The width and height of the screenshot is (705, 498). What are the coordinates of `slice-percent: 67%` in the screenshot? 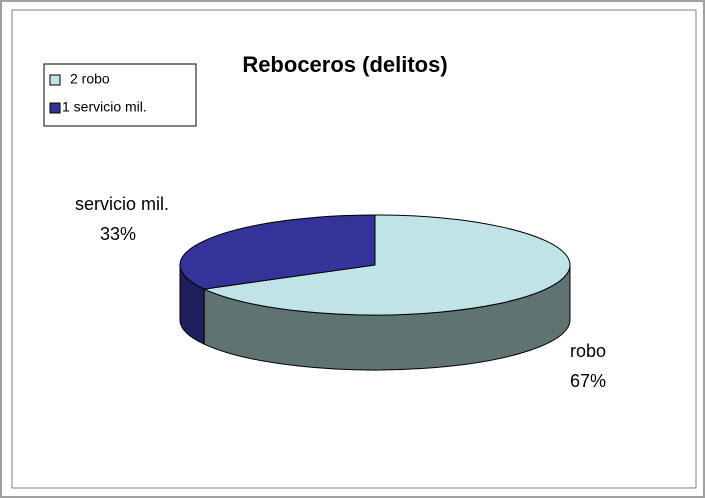 It's located at (588, 381).